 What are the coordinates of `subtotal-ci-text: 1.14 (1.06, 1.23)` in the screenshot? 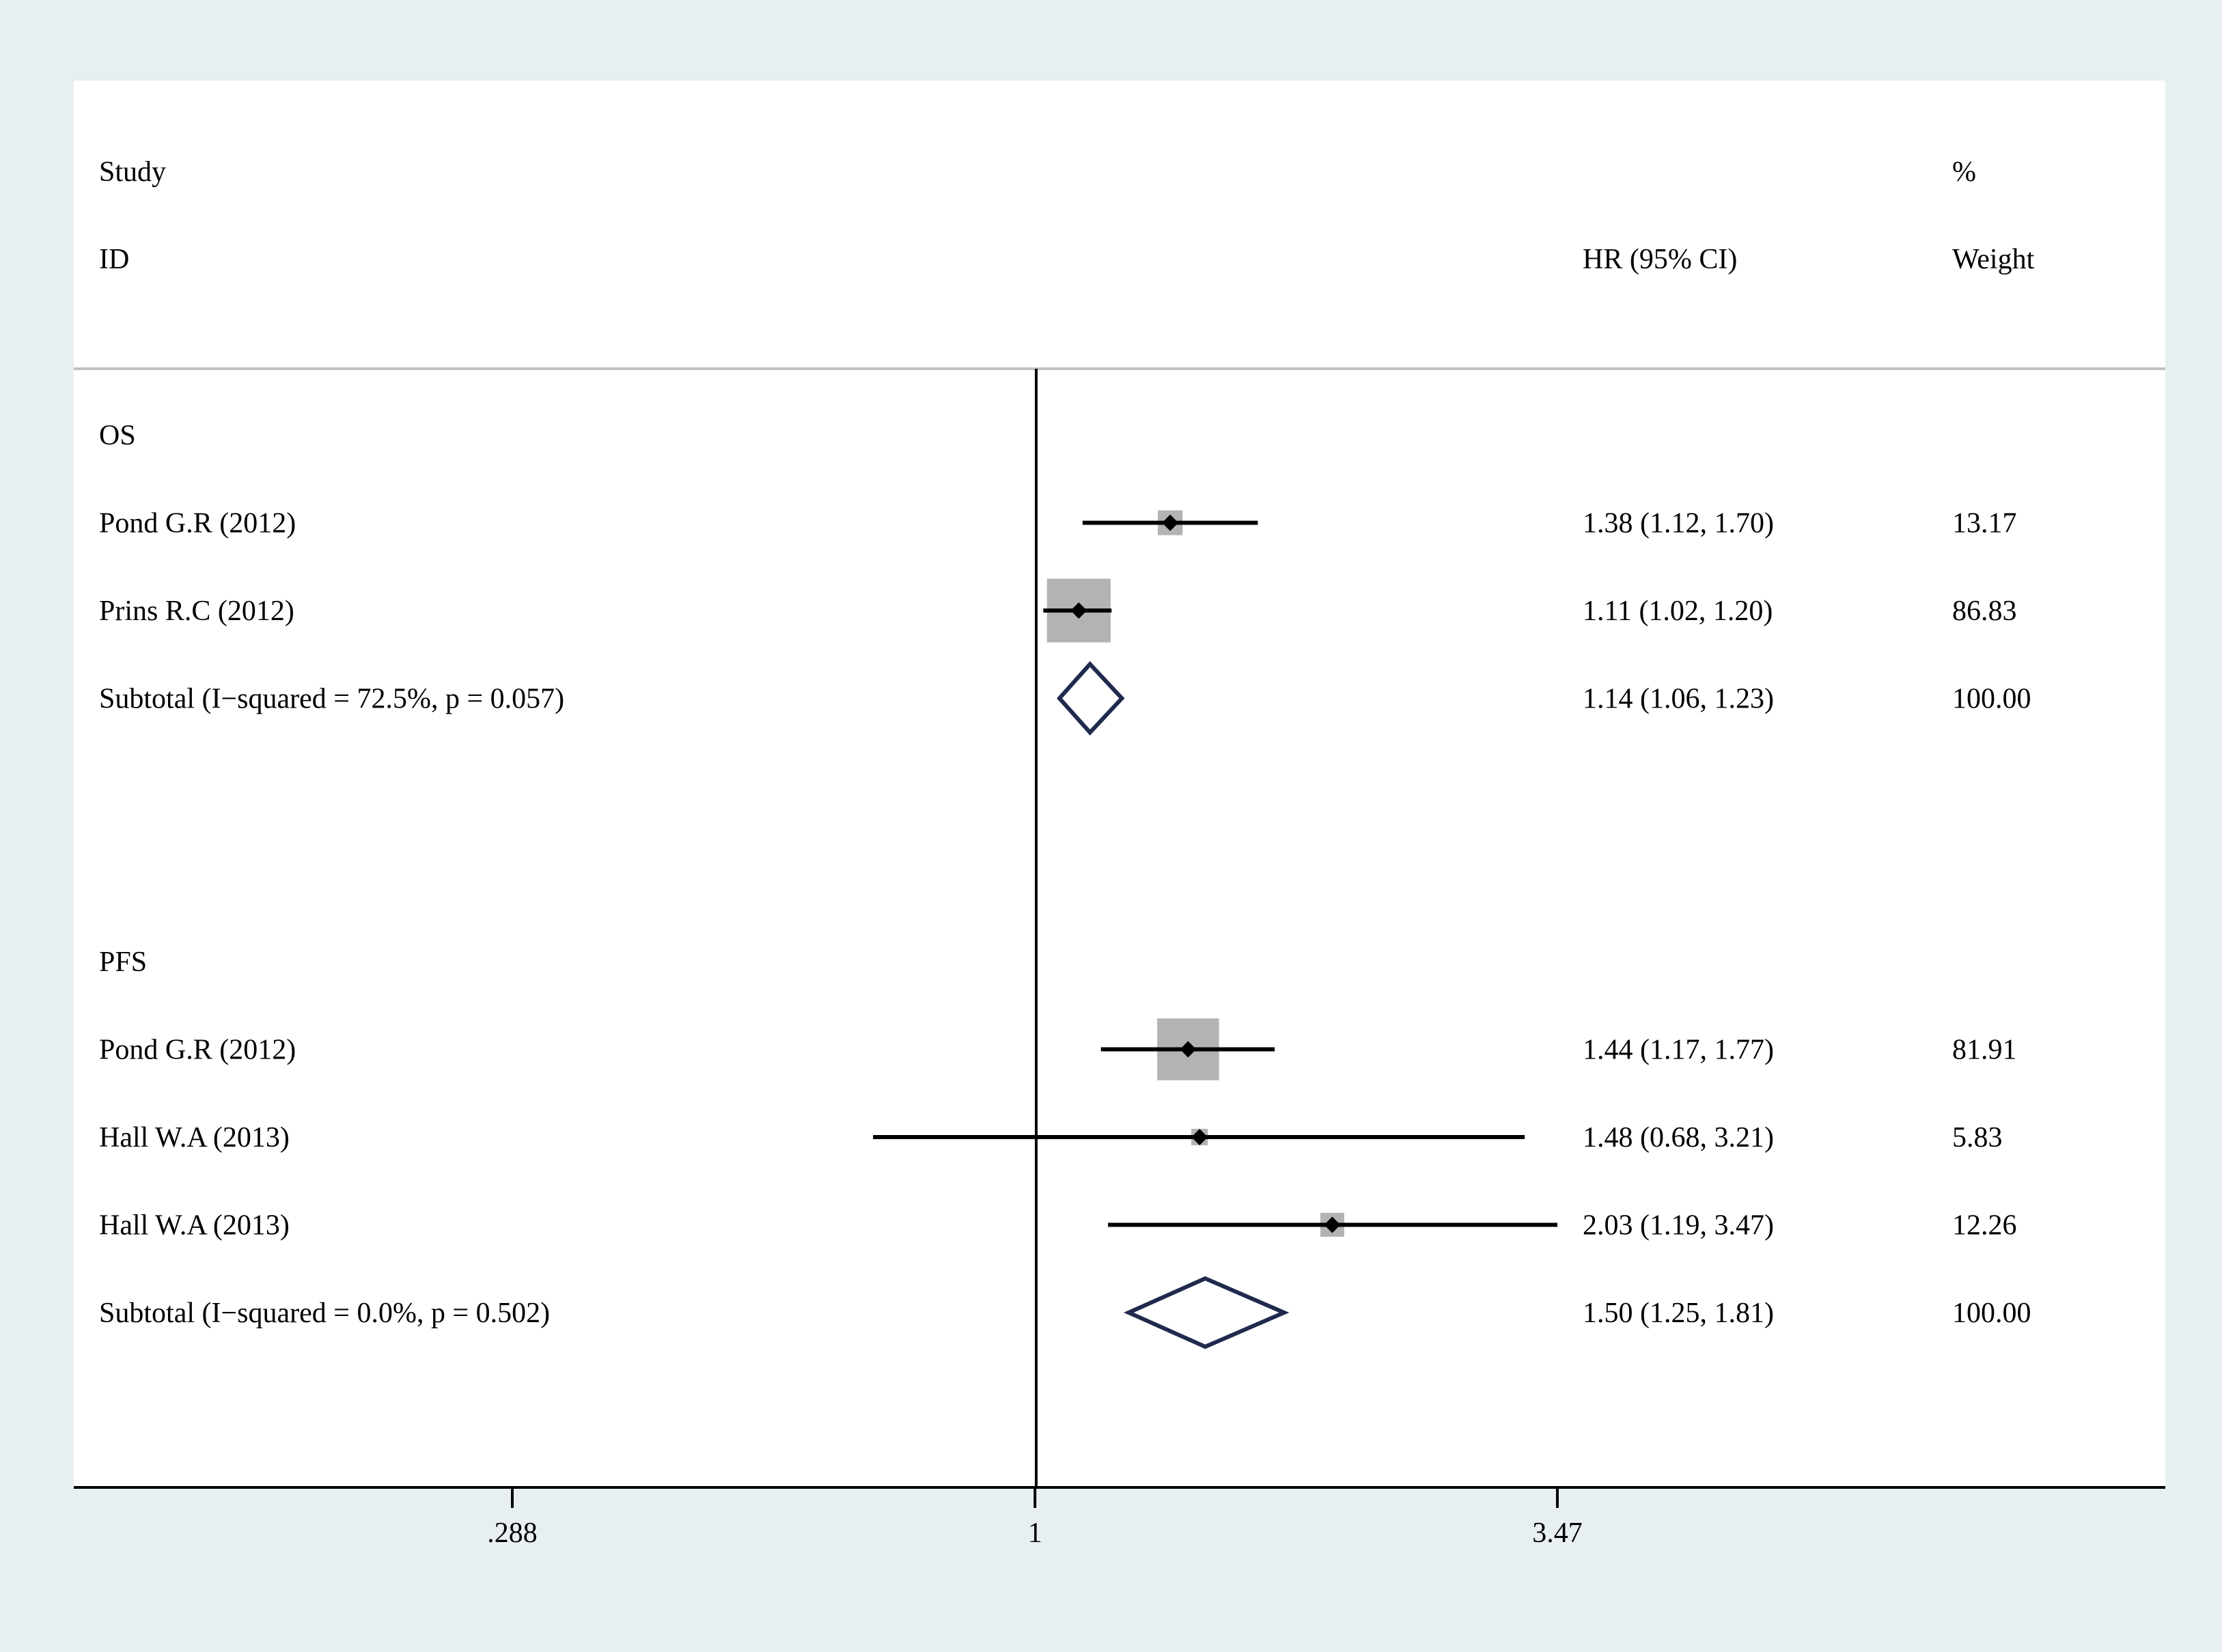 It's located at (1678, 699).